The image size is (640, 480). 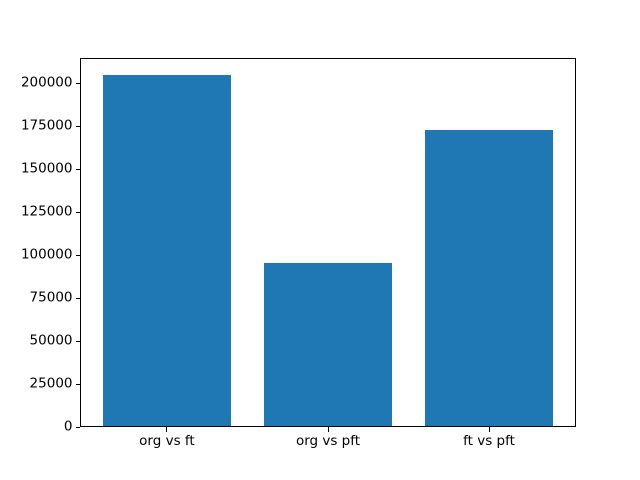 I want to click on x-tick-label: org vs pft, so click(x=328, y=440).